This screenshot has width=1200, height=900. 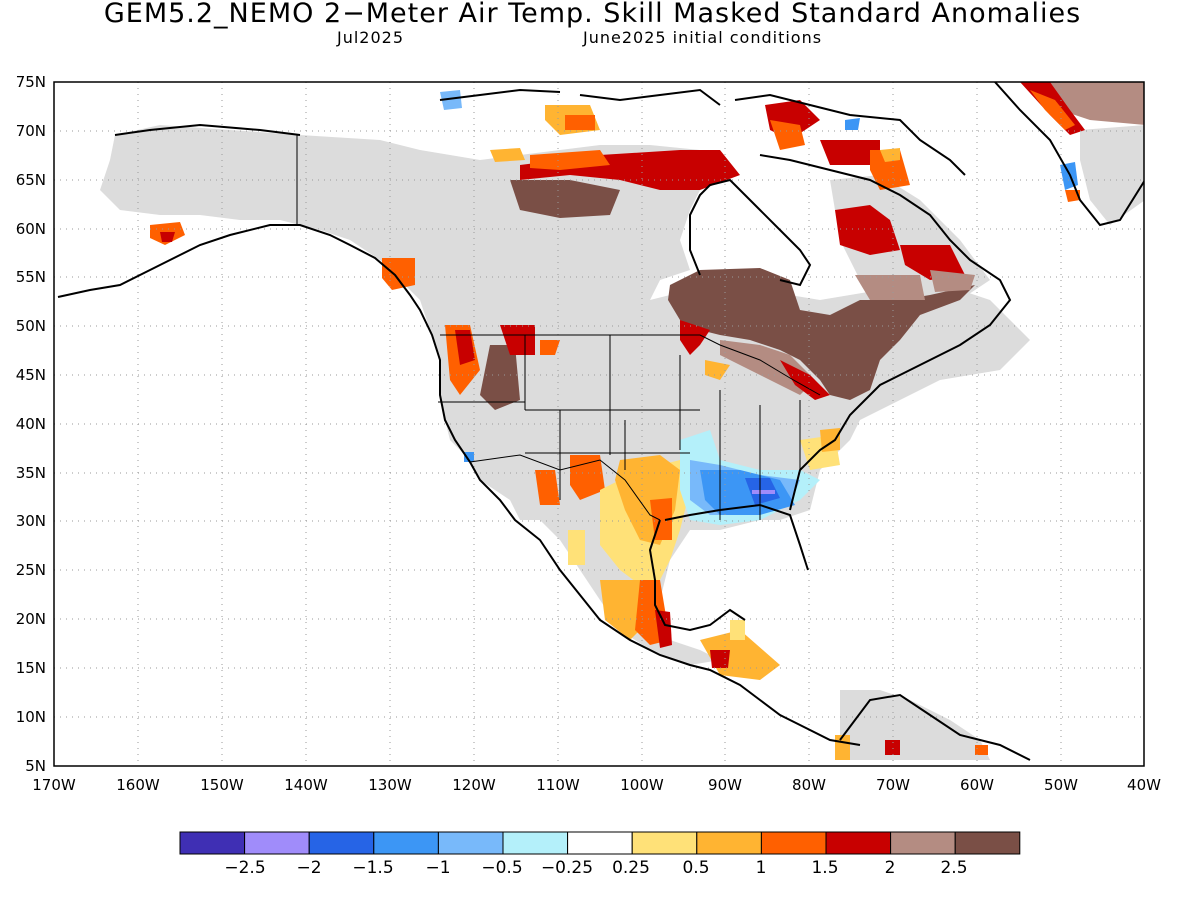 What do you see at coordinates (31, 668) in the screenshot?
I see `lat-label: 15N` at bounding box center [31, 668].